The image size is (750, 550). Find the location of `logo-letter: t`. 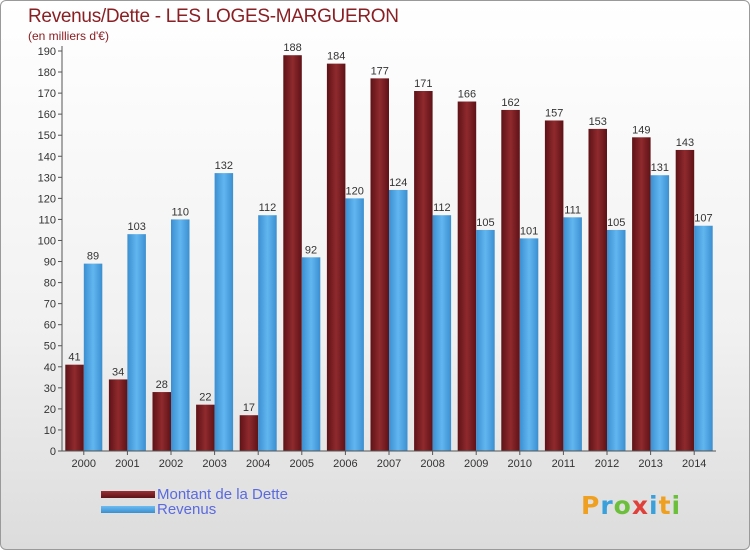

logo-letter: t is located at coordinates (665, 505).